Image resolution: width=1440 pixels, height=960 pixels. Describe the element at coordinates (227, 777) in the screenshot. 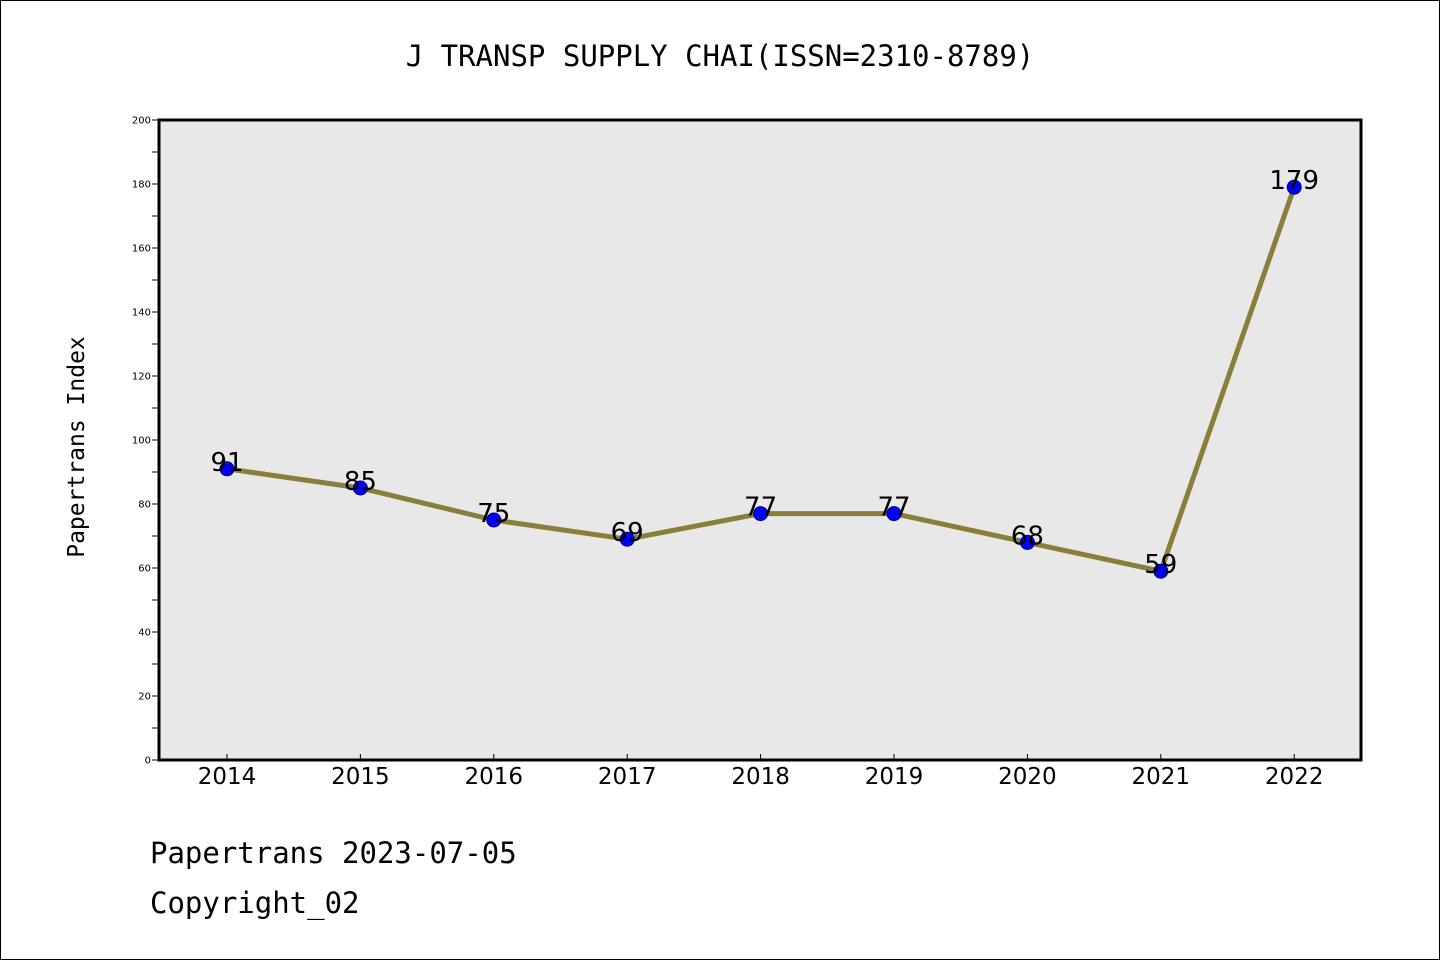

I see `xtick-label: 2014` at that location.